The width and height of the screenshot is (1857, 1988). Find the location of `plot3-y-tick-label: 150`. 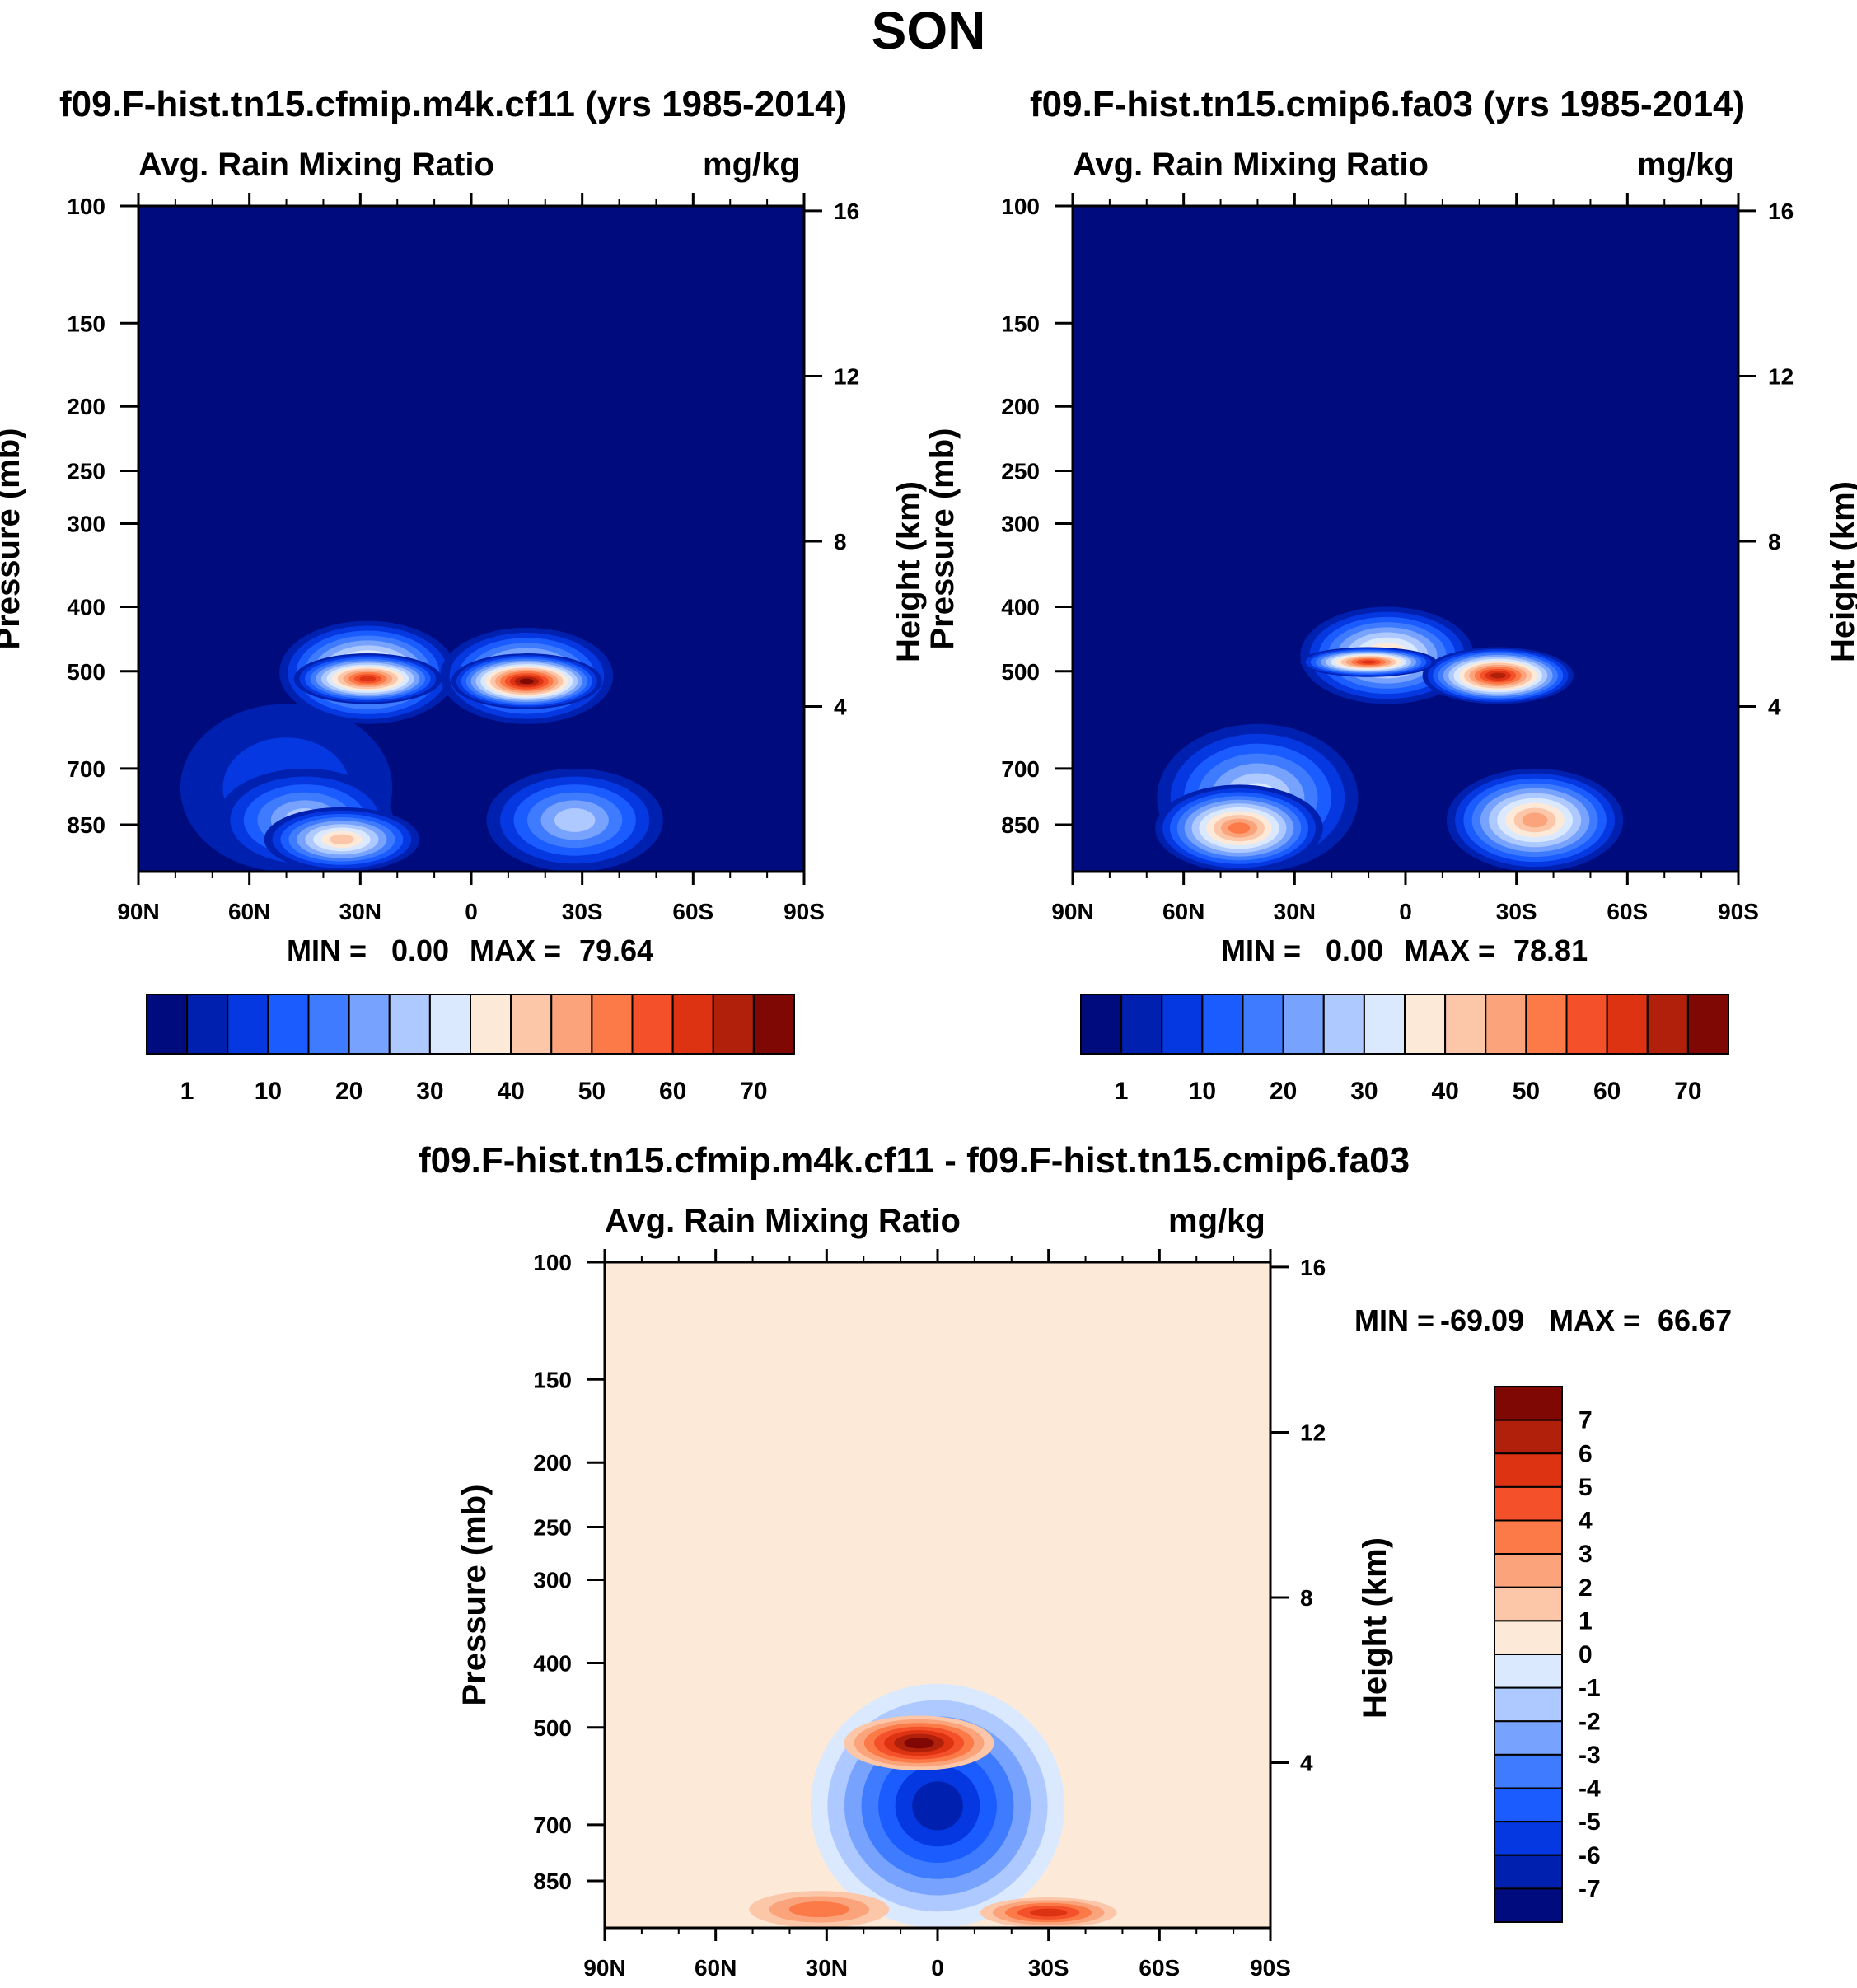

plot3-y-tick-label: 150 is located at coordinates (553, 1379).